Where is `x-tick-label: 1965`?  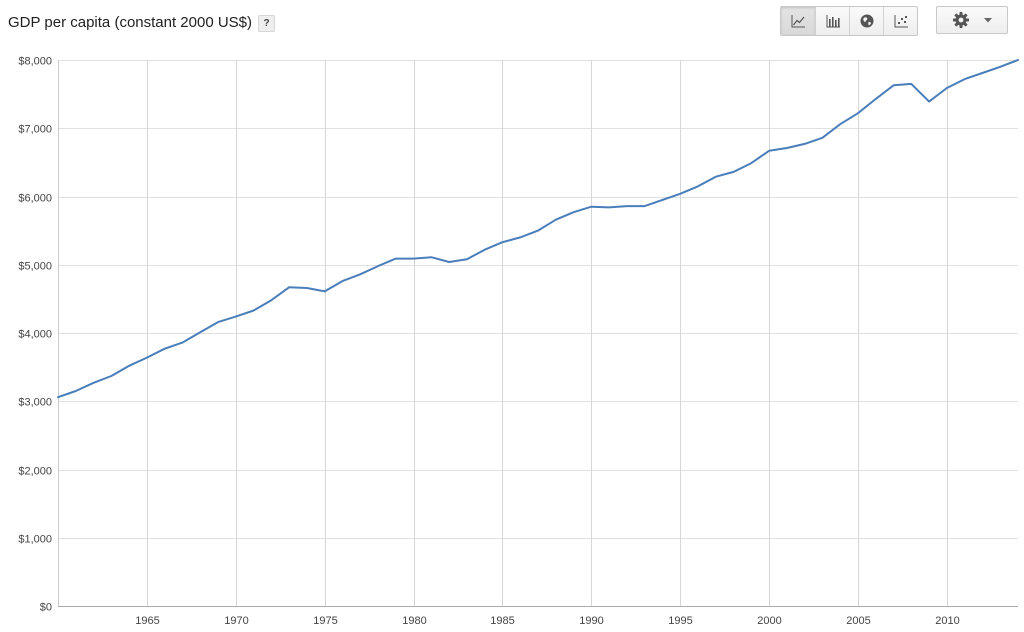 x-tick-label: 1965 is located at coordinates (147, 621).